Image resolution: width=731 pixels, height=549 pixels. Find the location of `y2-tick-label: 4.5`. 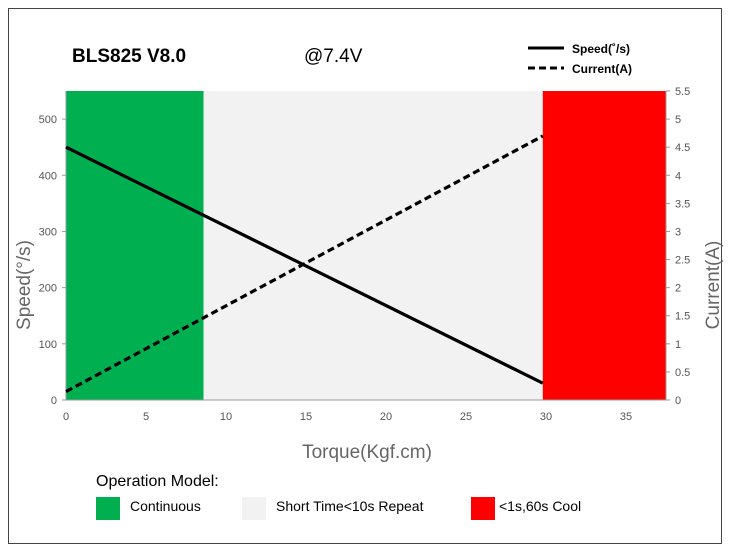

y2-tick-label: 4.5 is located at coordinates (682, 148).